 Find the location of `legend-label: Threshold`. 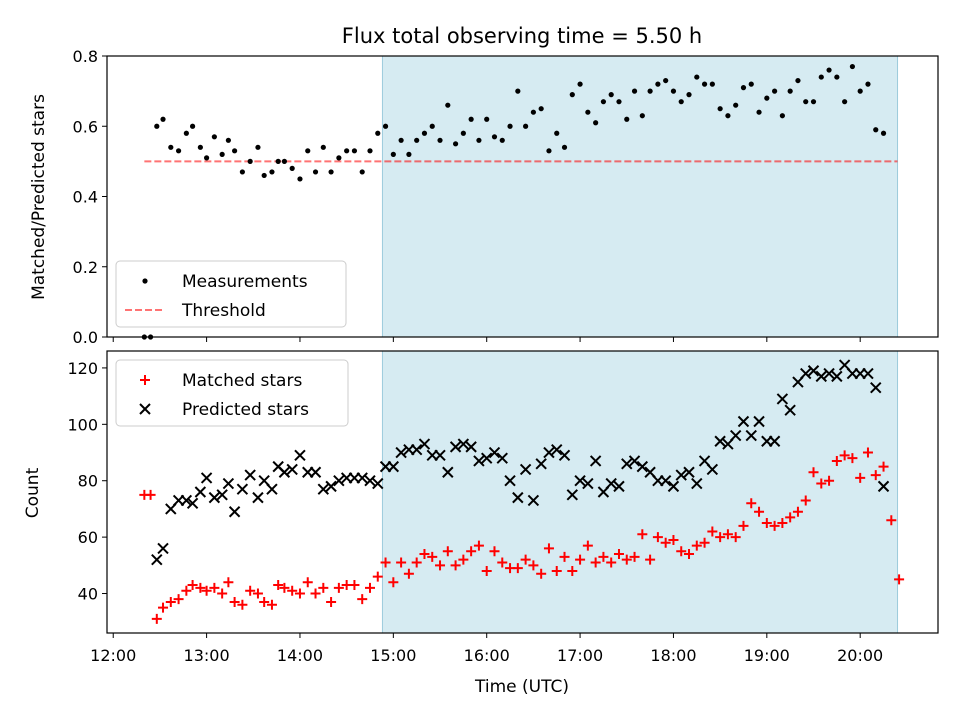

legend-label: Threshold is located at coordinates (223, 311).